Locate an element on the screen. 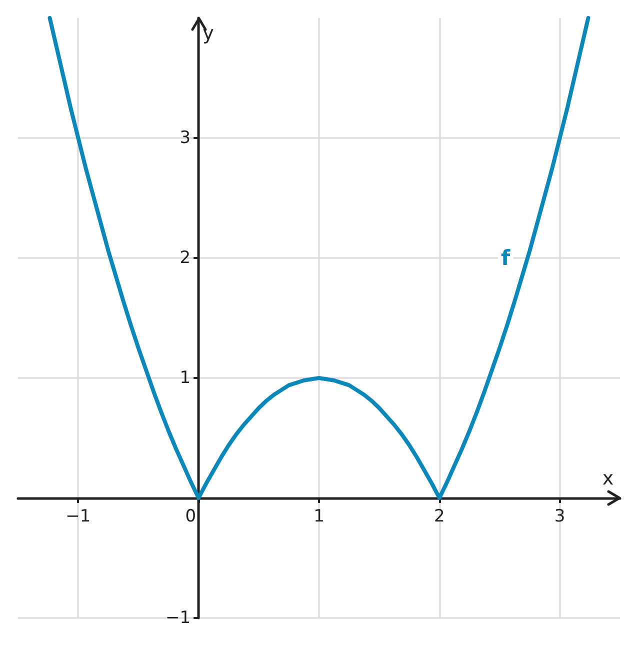  y-tick-label: 1 is located at coordinates (185, 378).